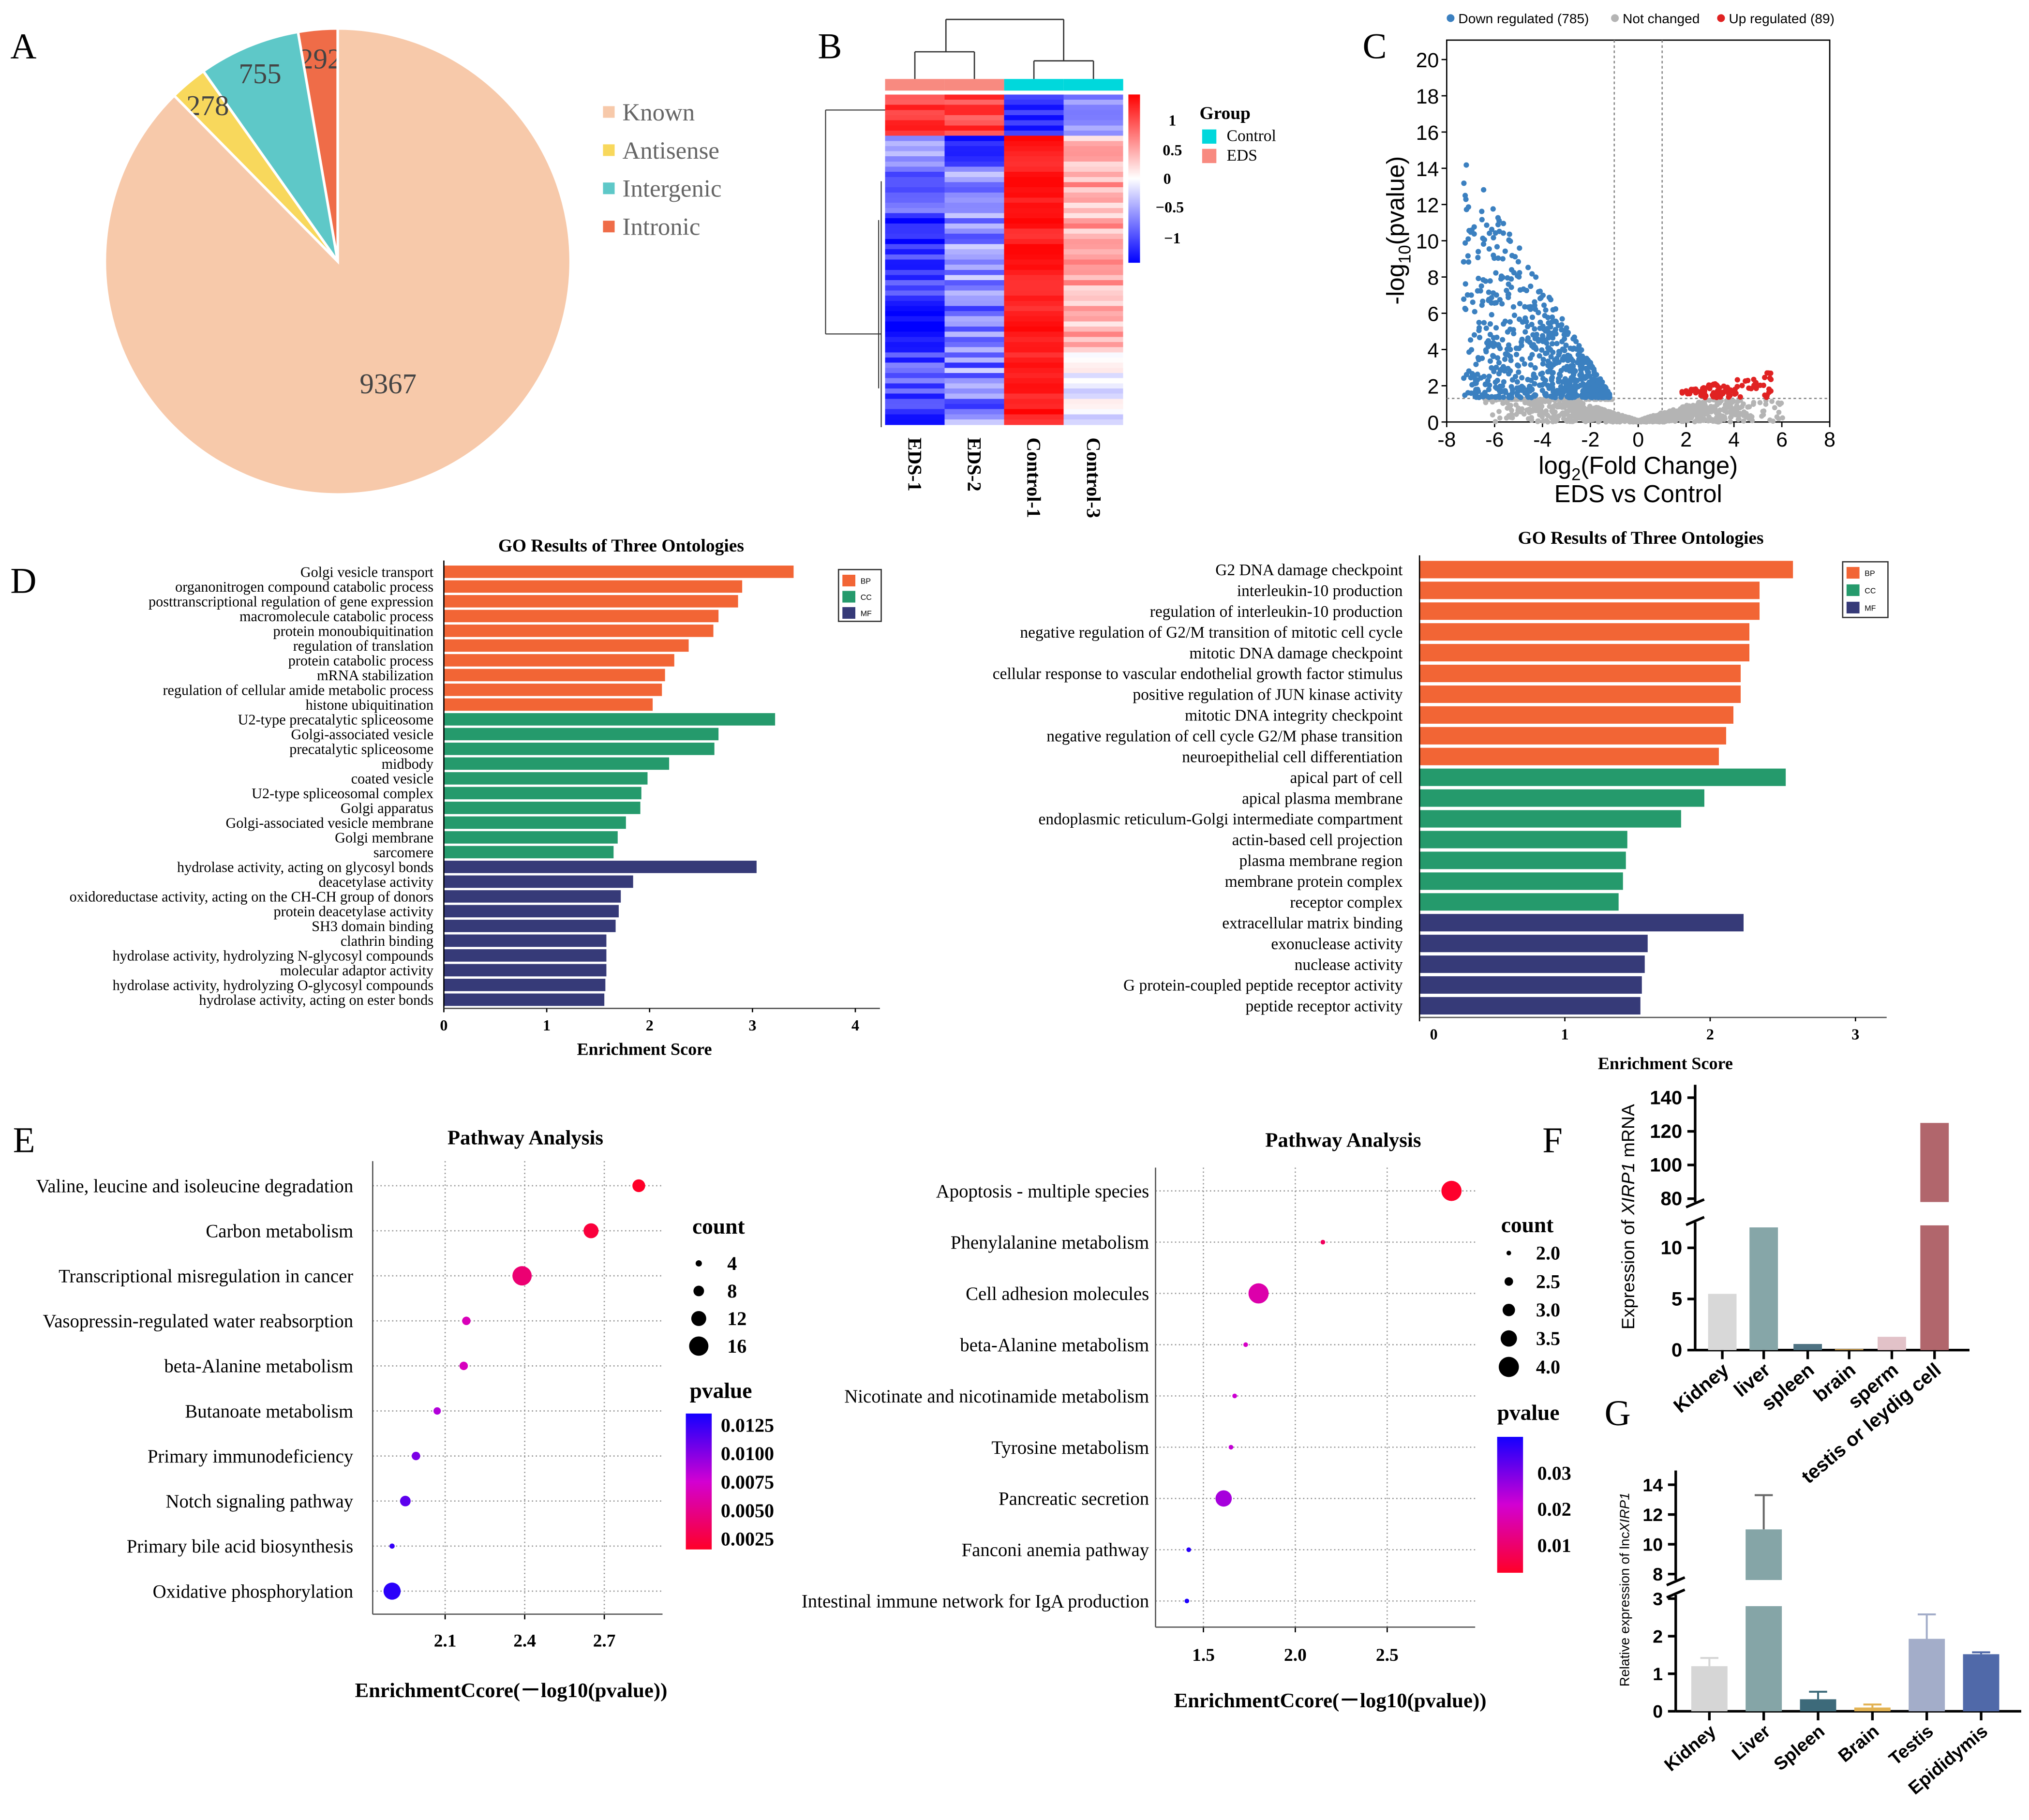  I want to click on legend-label: MF, so click(867, 614).